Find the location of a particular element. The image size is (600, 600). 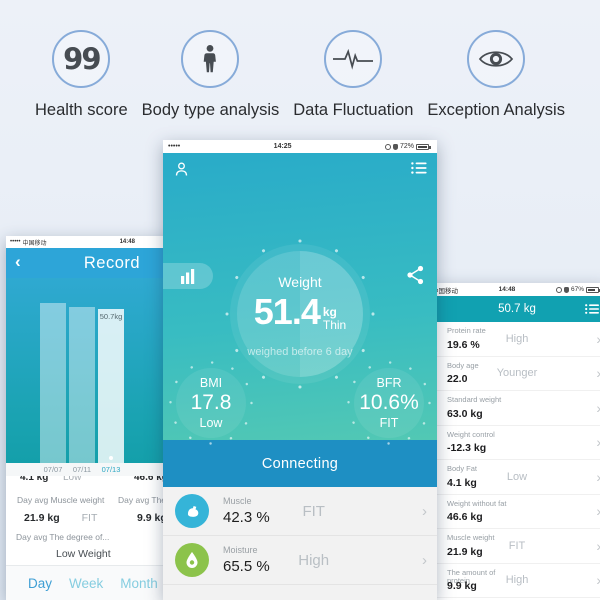

pulse-line-icon is located at coordinates (353, 59).